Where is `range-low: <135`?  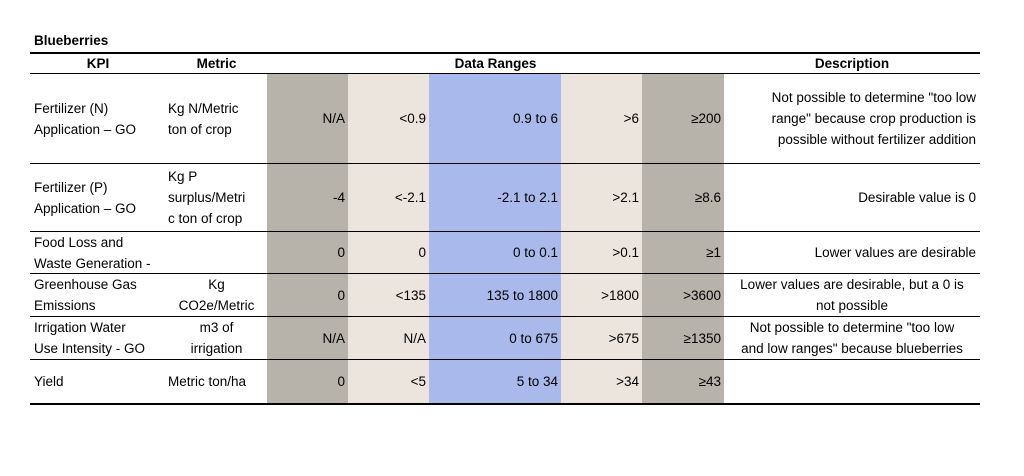 range-low: <135 is located at coordinates (388, 295).